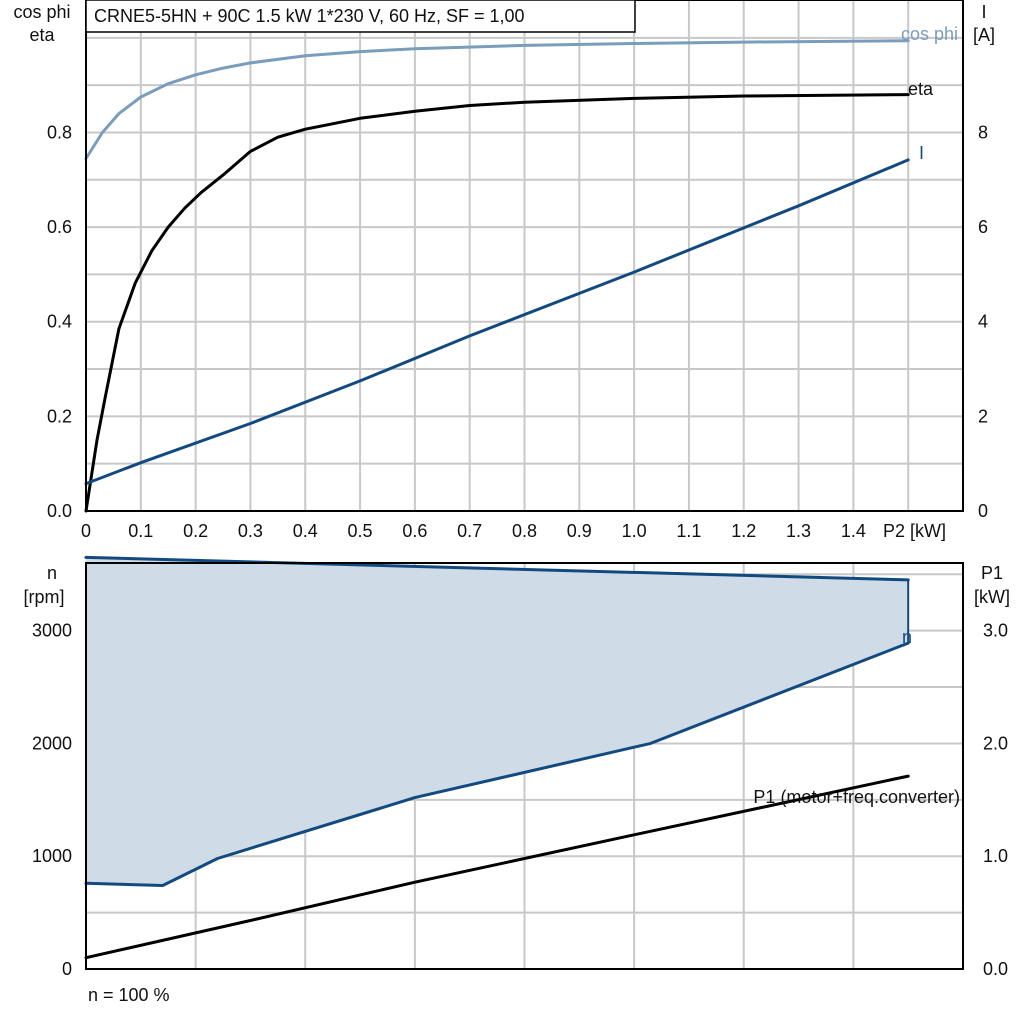 The height and width of the screenshot is (1024, 1024). Describe the element at coordinates (52, 631) in the screenshot. I see `y-tick-label-left: 3000` at that location.